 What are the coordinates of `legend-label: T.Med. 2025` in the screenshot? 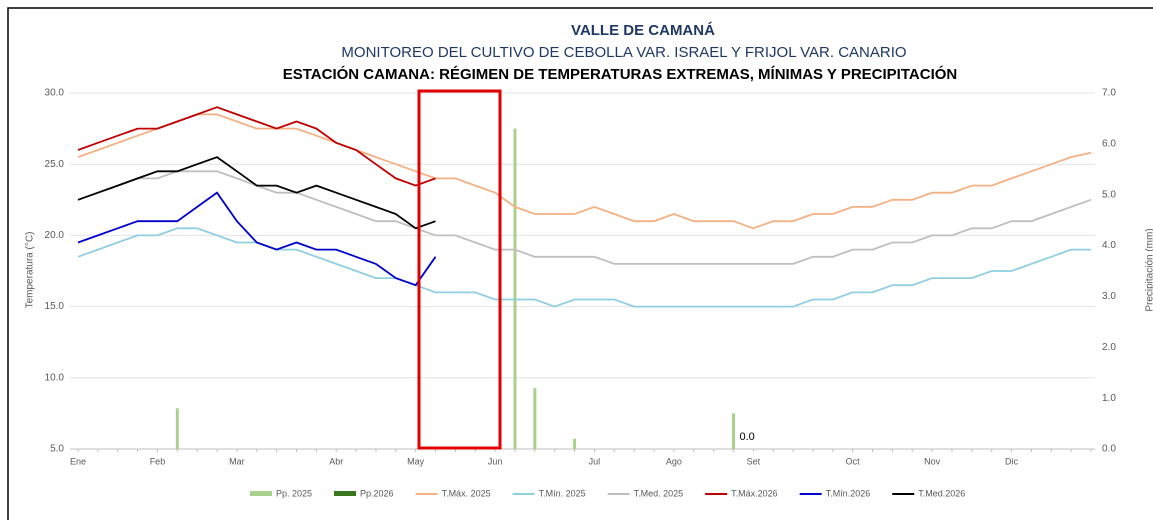 It's located at (659, 493).